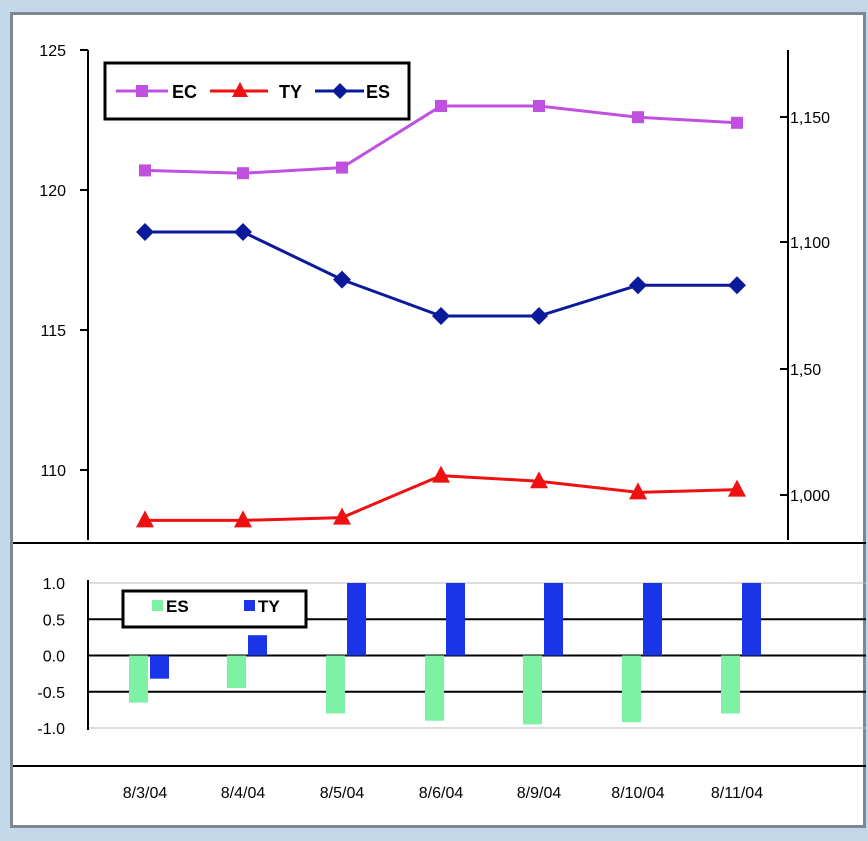  What do you see at coordinates (737, 793) in the screenshot?
I see `x-axis-category-label: 8/11/04` at bounding box center [737, 793].